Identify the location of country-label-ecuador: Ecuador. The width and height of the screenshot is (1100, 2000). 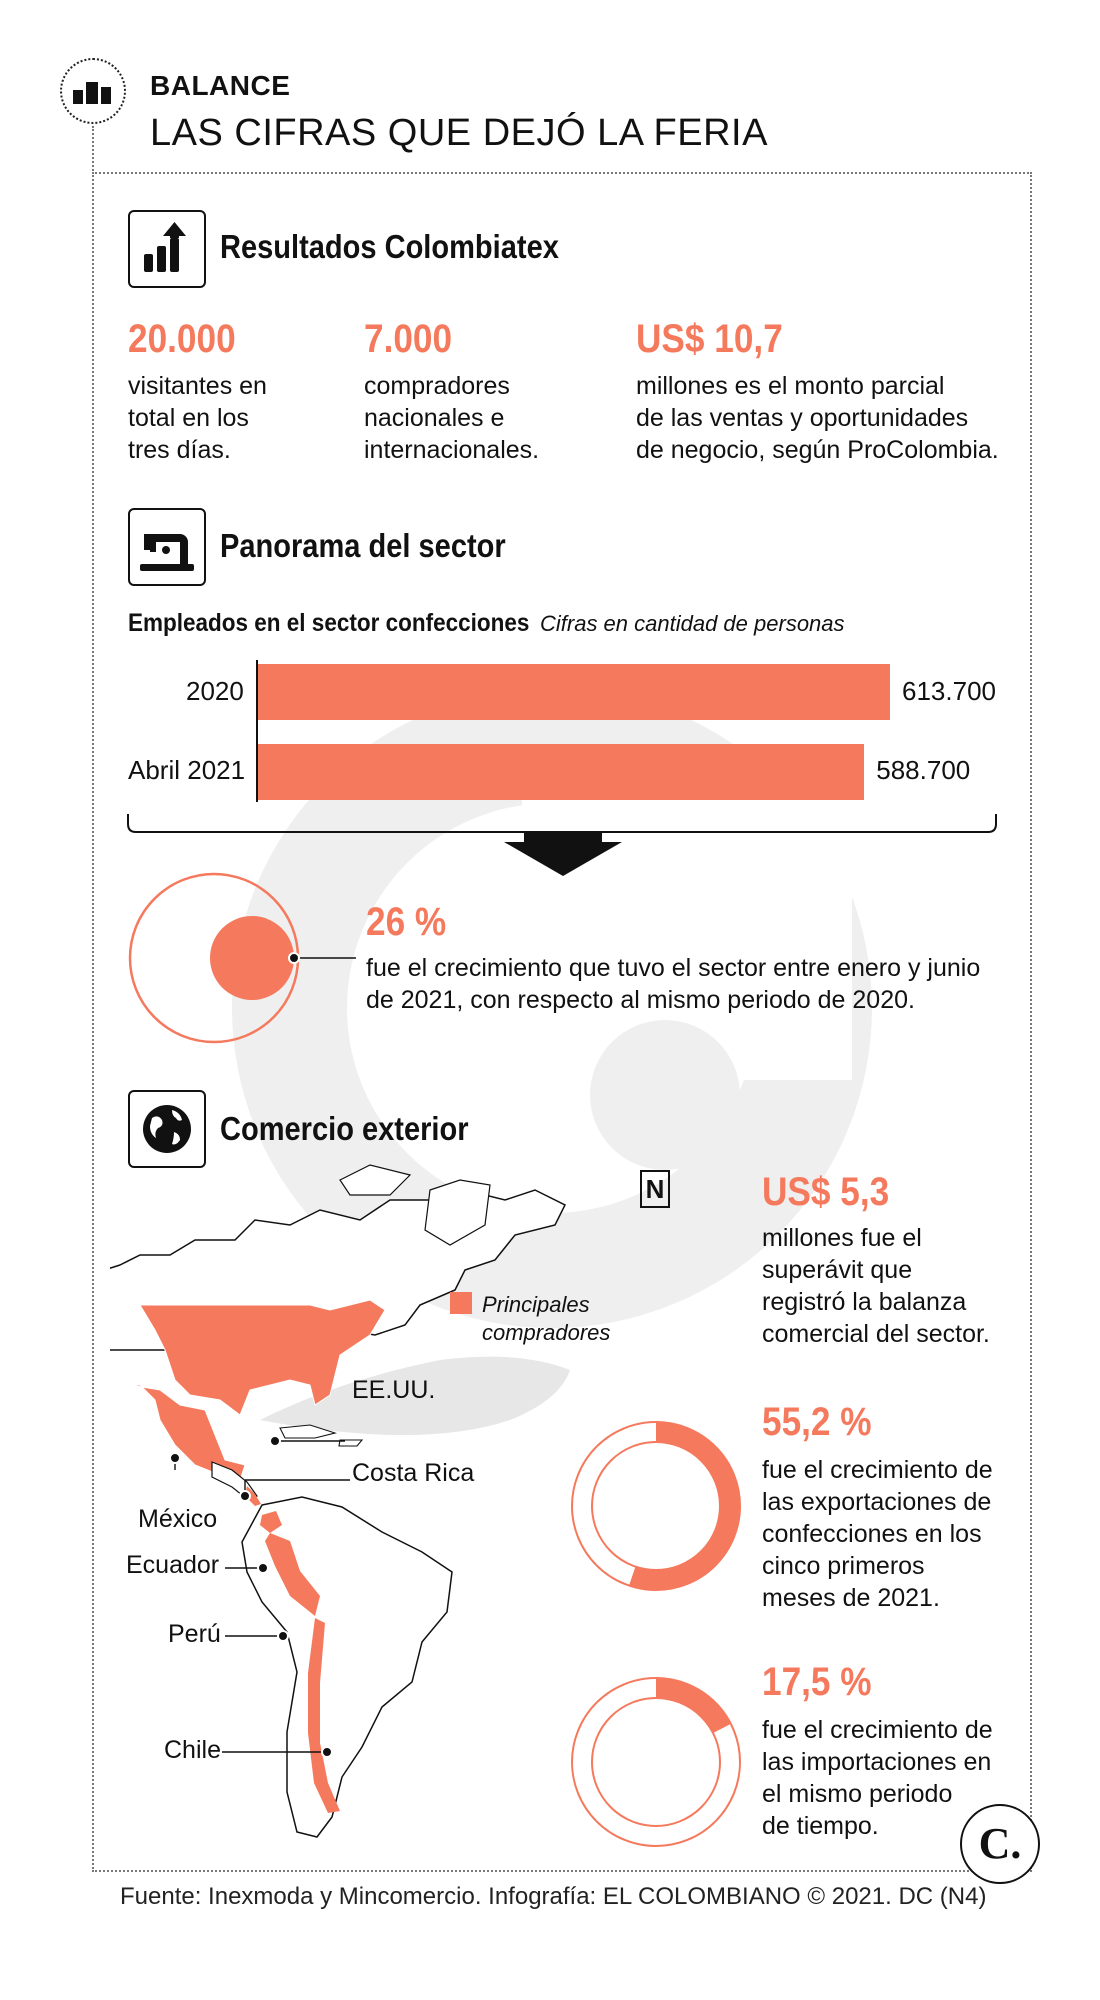
(173, 1565).